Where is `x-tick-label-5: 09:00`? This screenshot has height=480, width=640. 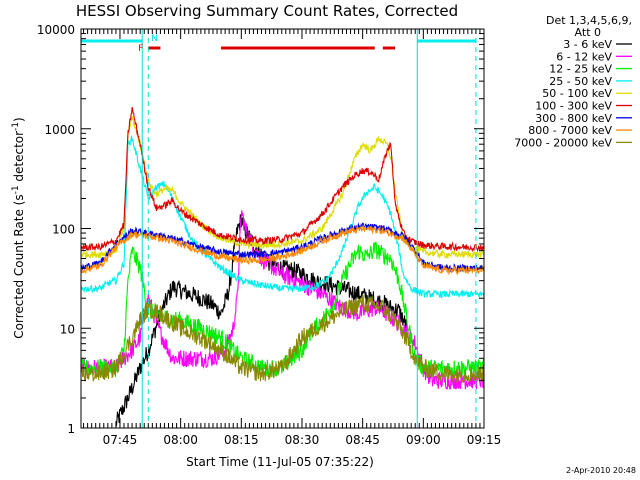 x-tick-label-5: 09:00 is located at coordinates (423, 440).